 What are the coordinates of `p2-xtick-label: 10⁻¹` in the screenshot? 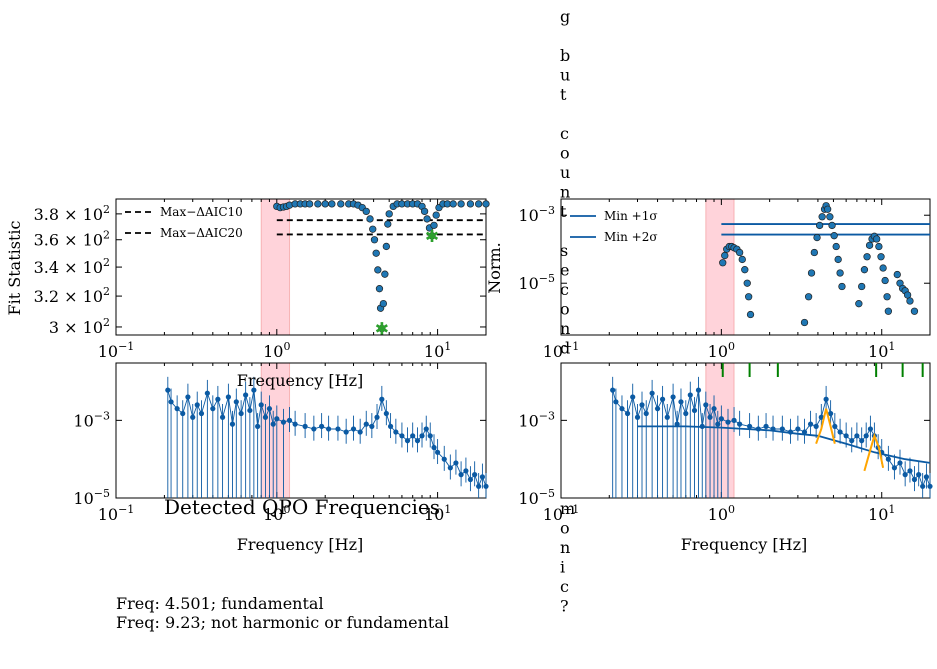 It's located at (561, 350).